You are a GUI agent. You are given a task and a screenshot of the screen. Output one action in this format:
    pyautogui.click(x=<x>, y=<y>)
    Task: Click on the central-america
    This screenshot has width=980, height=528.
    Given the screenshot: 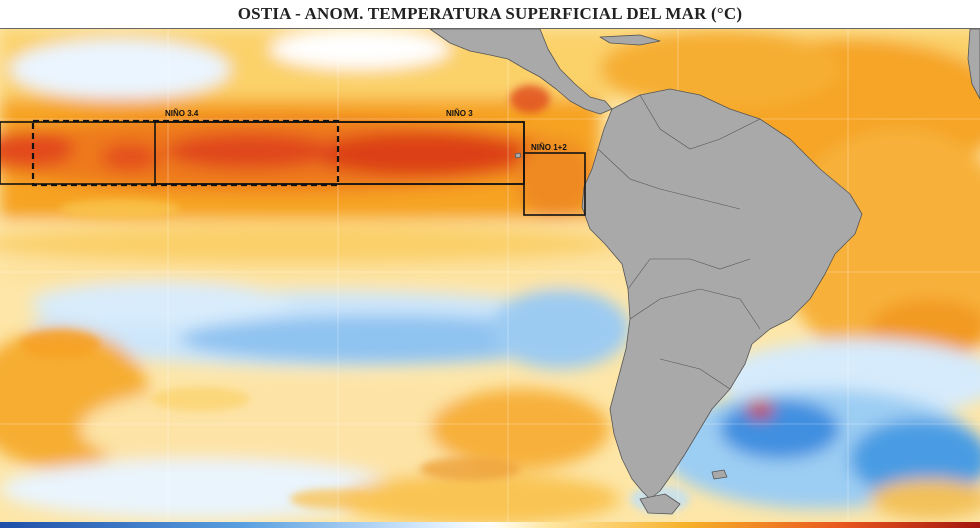 What is the action you would take?
    pyautogui.click(x=521, y=72)
    